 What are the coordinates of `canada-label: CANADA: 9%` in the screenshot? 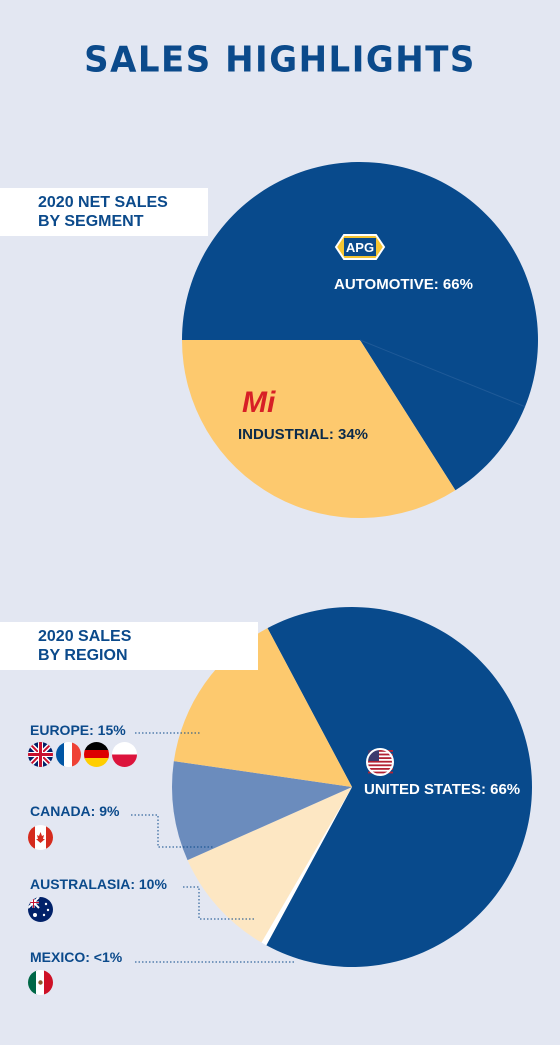 It's located at (75, 811).